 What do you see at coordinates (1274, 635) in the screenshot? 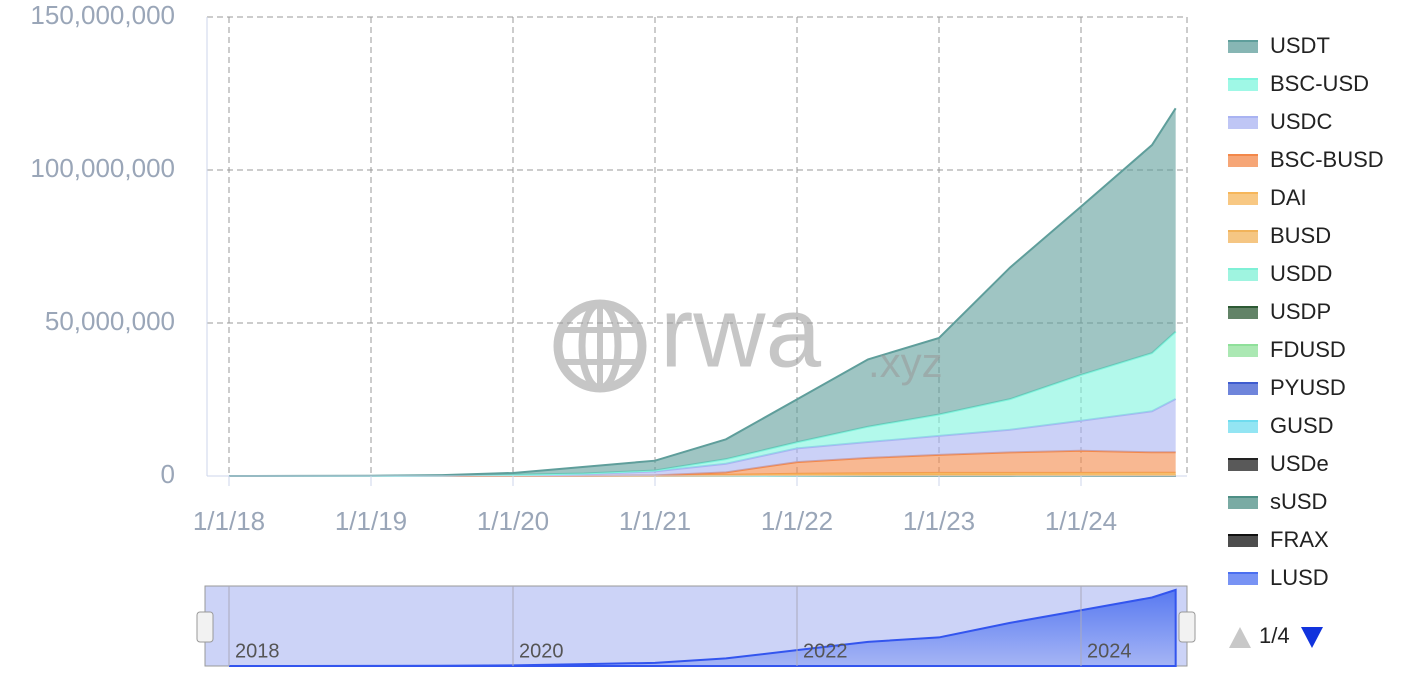
I see `legend-page: 1/4` at bounding box center [1274, 635].